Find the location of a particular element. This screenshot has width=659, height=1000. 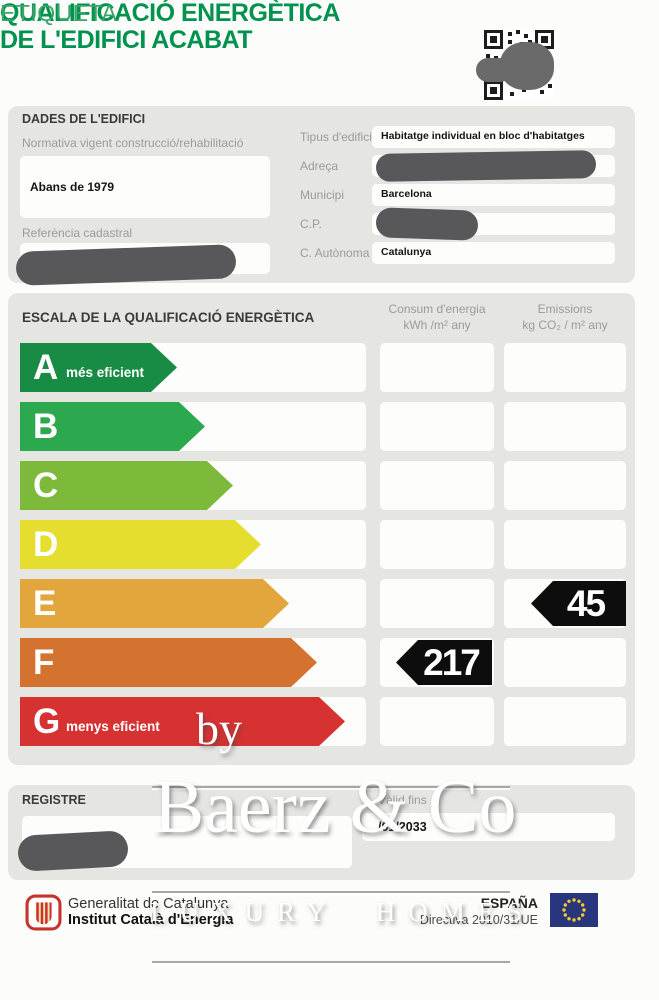

emissions-value-tag: 45 is located at coordinates (578, 603).